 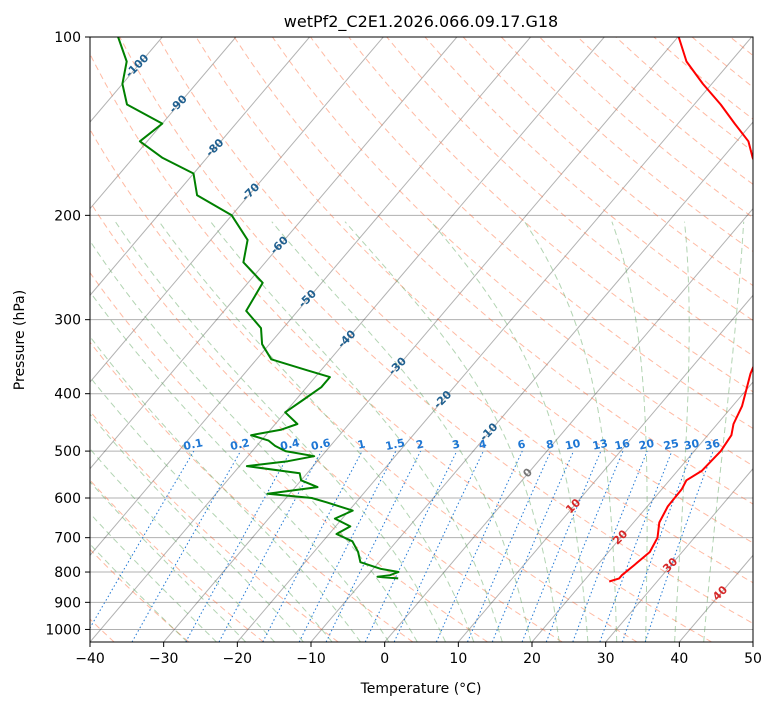 I want to click on y-tick-label: 400, so click(x=67, y=395).